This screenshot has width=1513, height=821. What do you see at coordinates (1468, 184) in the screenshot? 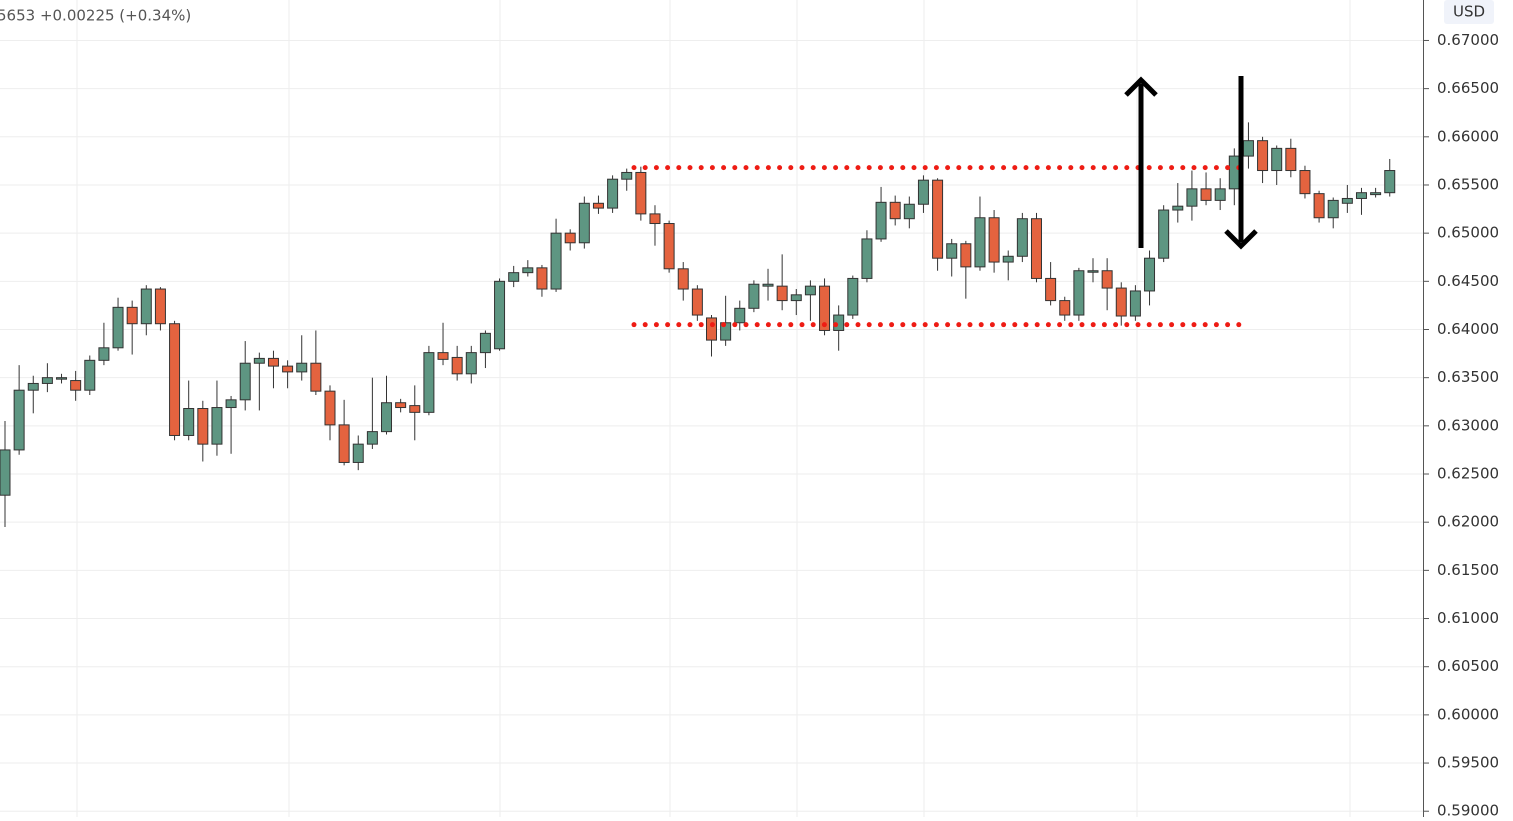
I see `y-tick-label: 0.65500` at bounding box center [1468, 184].